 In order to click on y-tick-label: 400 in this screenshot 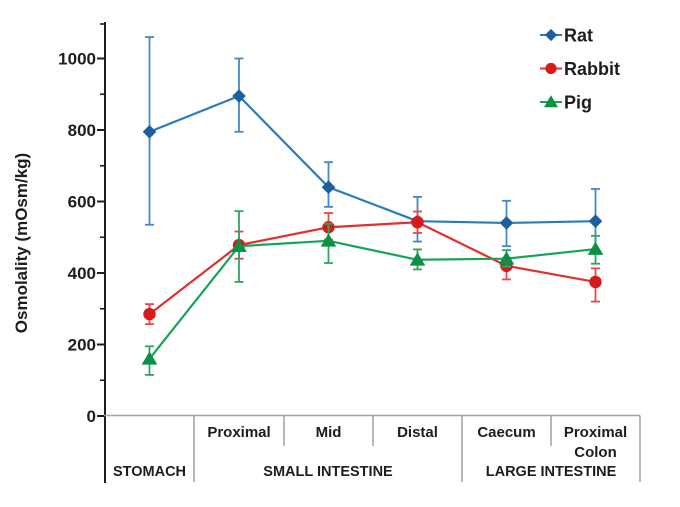, I will do `click(82, 273)`.